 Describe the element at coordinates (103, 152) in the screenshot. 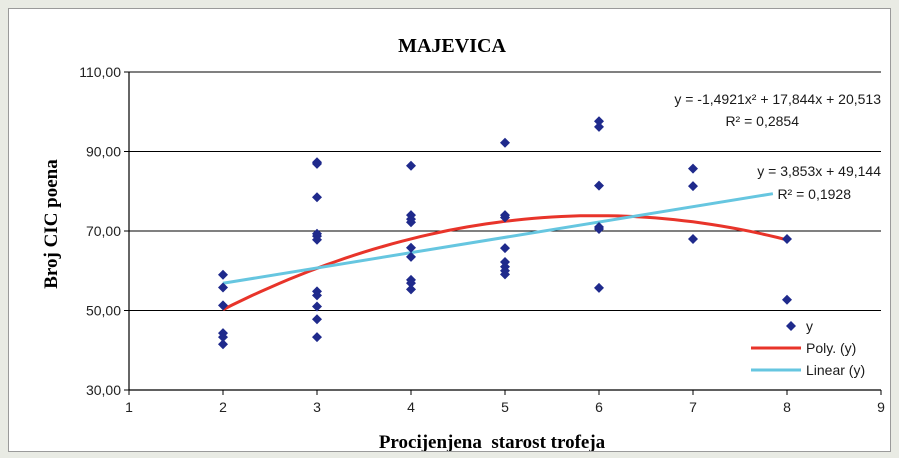

I see `y-tick-label: 90,00` at that location.